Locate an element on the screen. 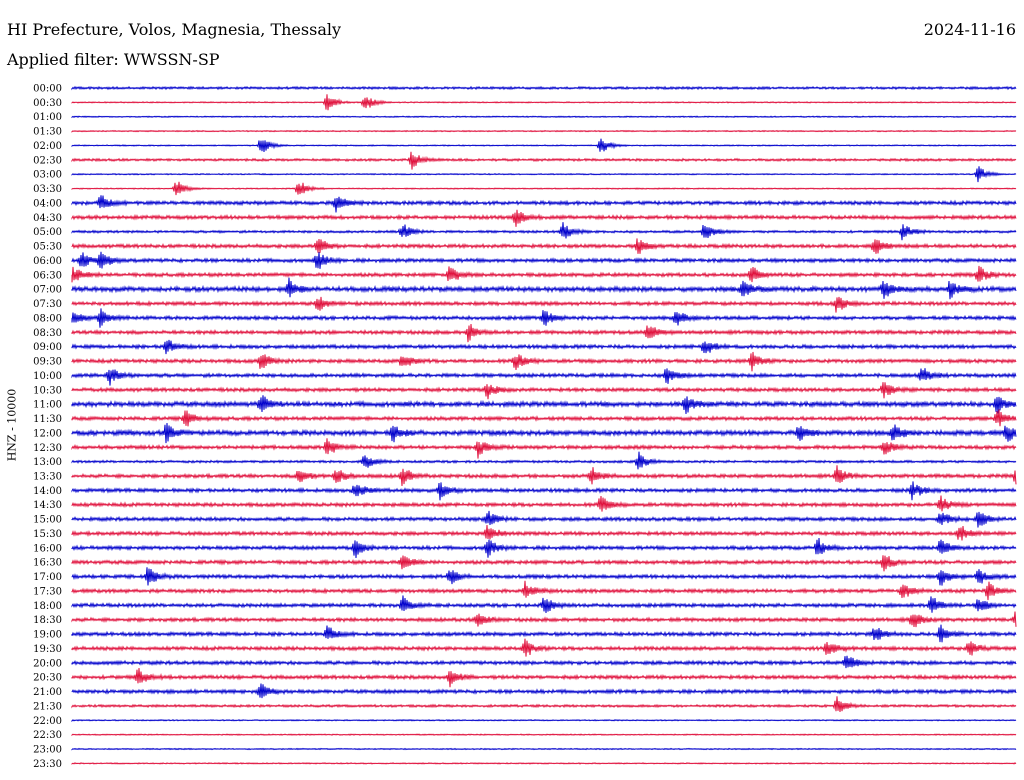 The width and height of the screenshot is (1024, 780). time-label: 03:30 is located at coordinates (47, 189).